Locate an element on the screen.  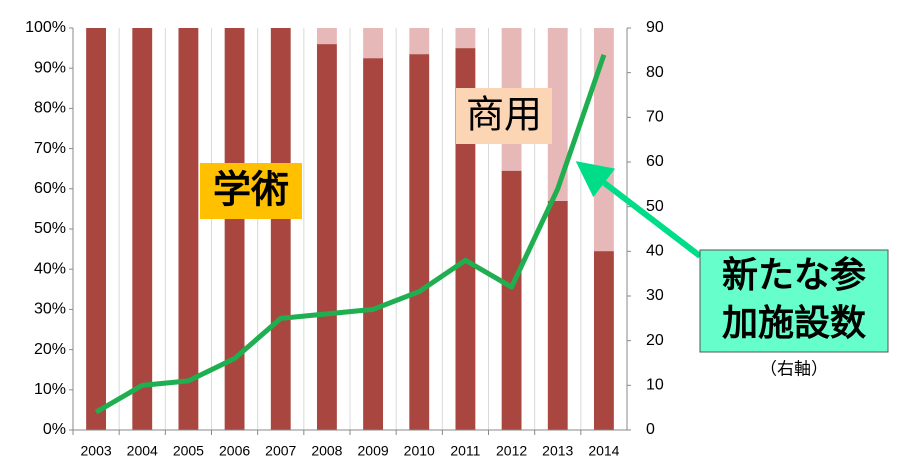
y-tick-label: 20% is located at coordinates (50, 349).